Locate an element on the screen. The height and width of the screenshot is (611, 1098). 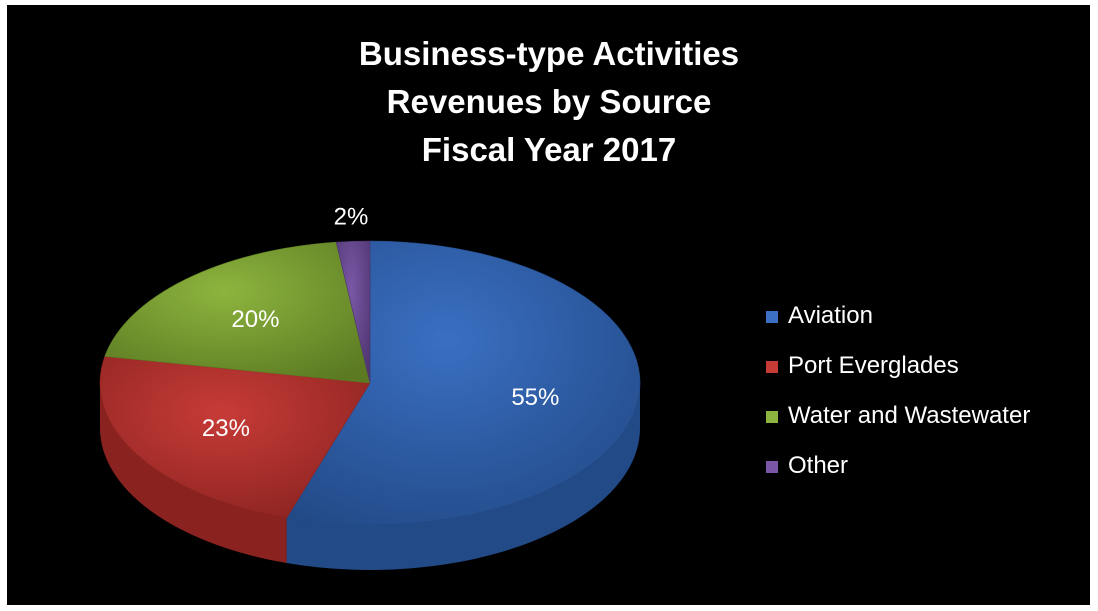
chart-title-line-2: Revenues by Source is located at coordinates (549, 101).